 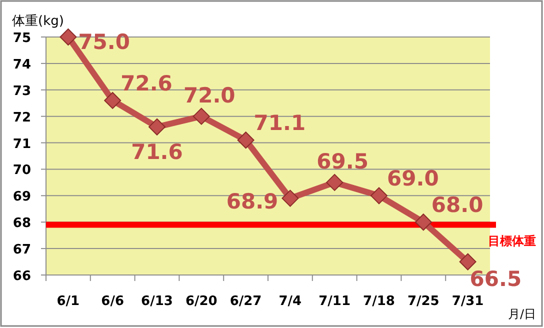 What do you see at coordinates (209, 95) in the screenshot?
I see `data-label: 72.0` at bounding box center [209, 95].